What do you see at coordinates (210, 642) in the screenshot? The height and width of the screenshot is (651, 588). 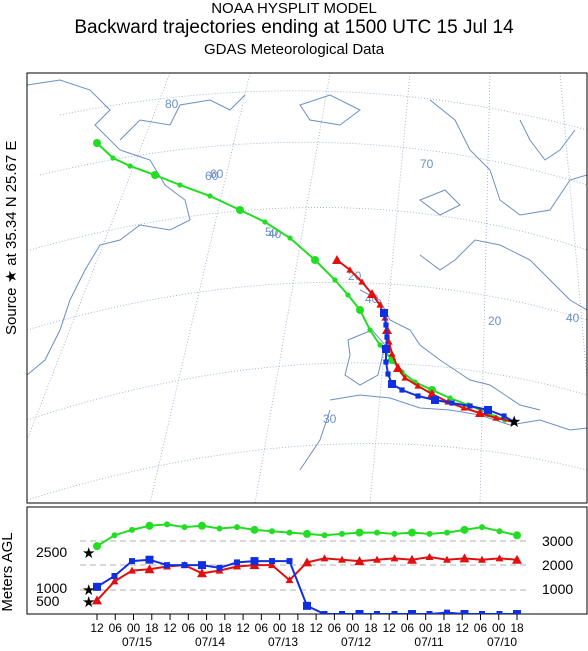 I see `date-label: 07/14` at bounding box center [210, 642].